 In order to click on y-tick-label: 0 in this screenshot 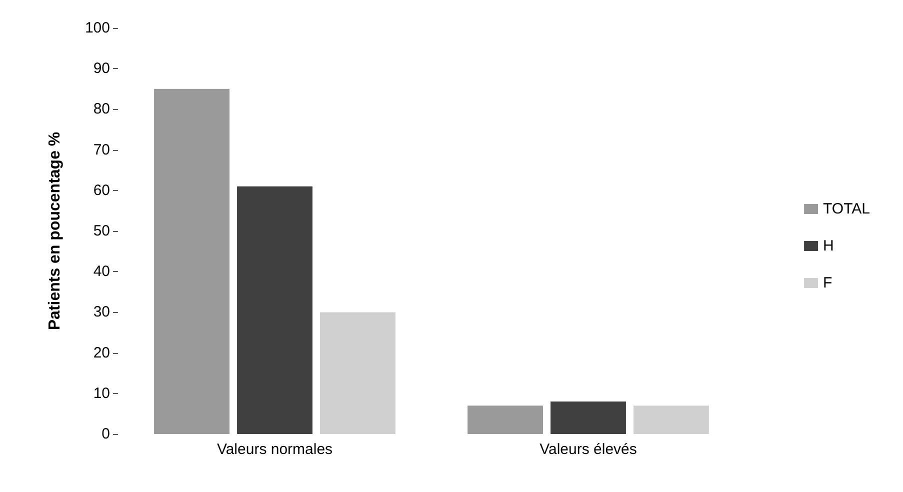, I will do `click(106, 434)`.